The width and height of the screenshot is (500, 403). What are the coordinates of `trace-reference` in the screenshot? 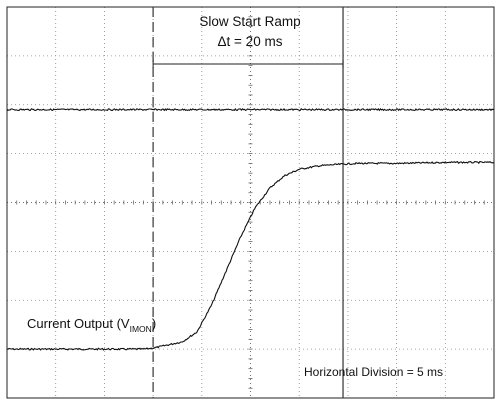 It's located at (250, 109).